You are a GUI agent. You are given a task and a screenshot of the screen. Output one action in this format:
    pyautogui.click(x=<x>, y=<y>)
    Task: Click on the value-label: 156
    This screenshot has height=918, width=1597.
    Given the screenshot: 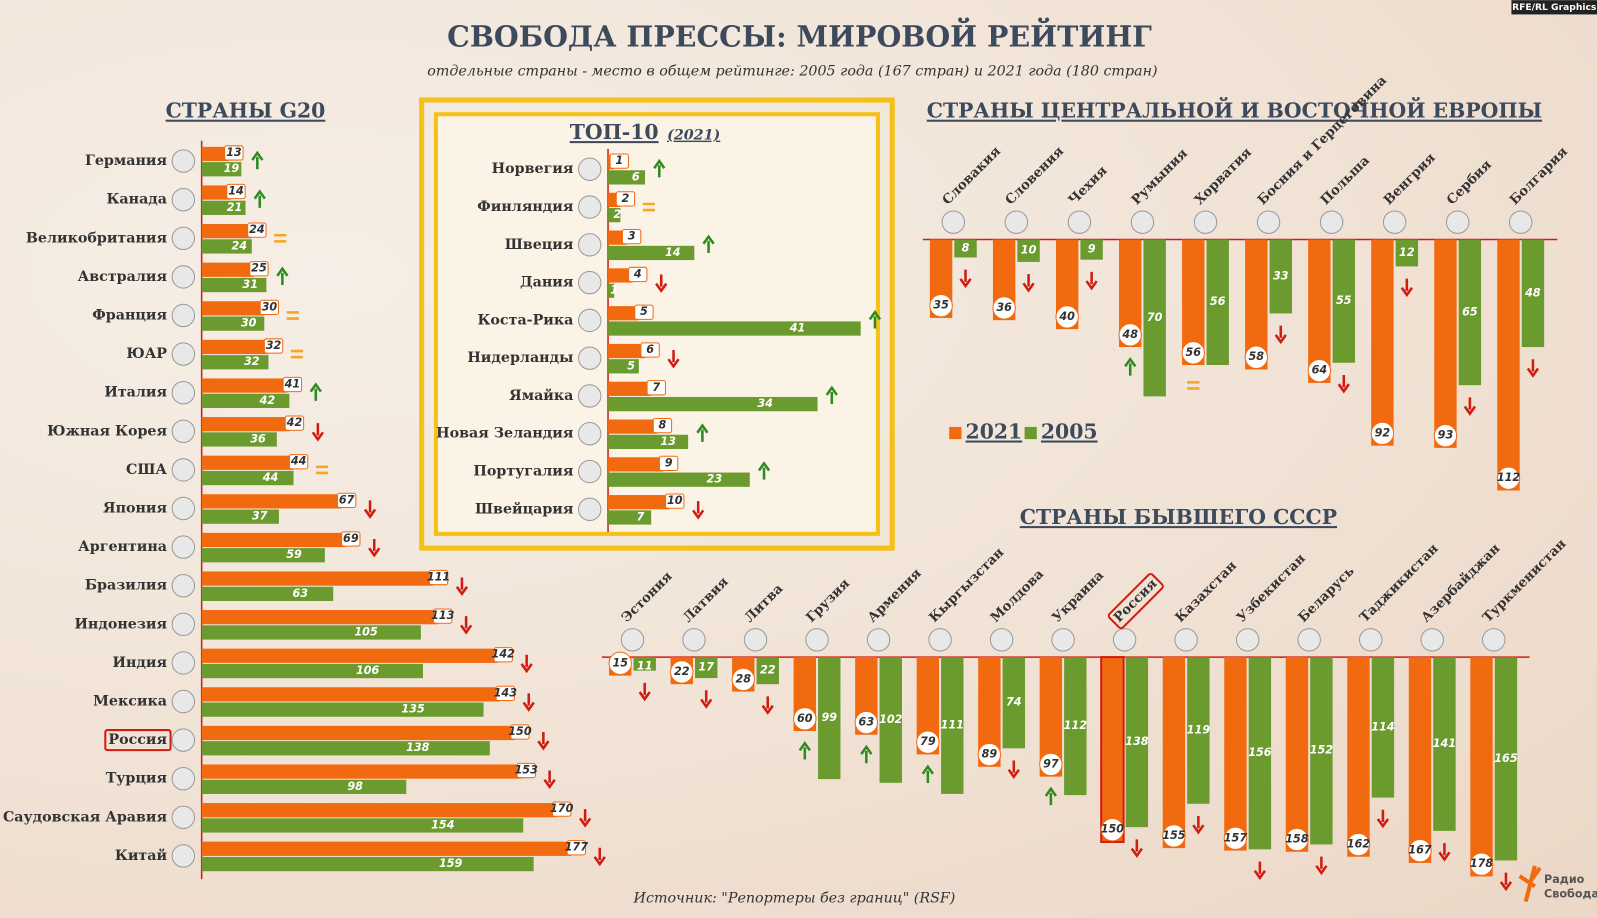 What is the action you would take?
    pyautogui.click(x=1260, y=752)
    